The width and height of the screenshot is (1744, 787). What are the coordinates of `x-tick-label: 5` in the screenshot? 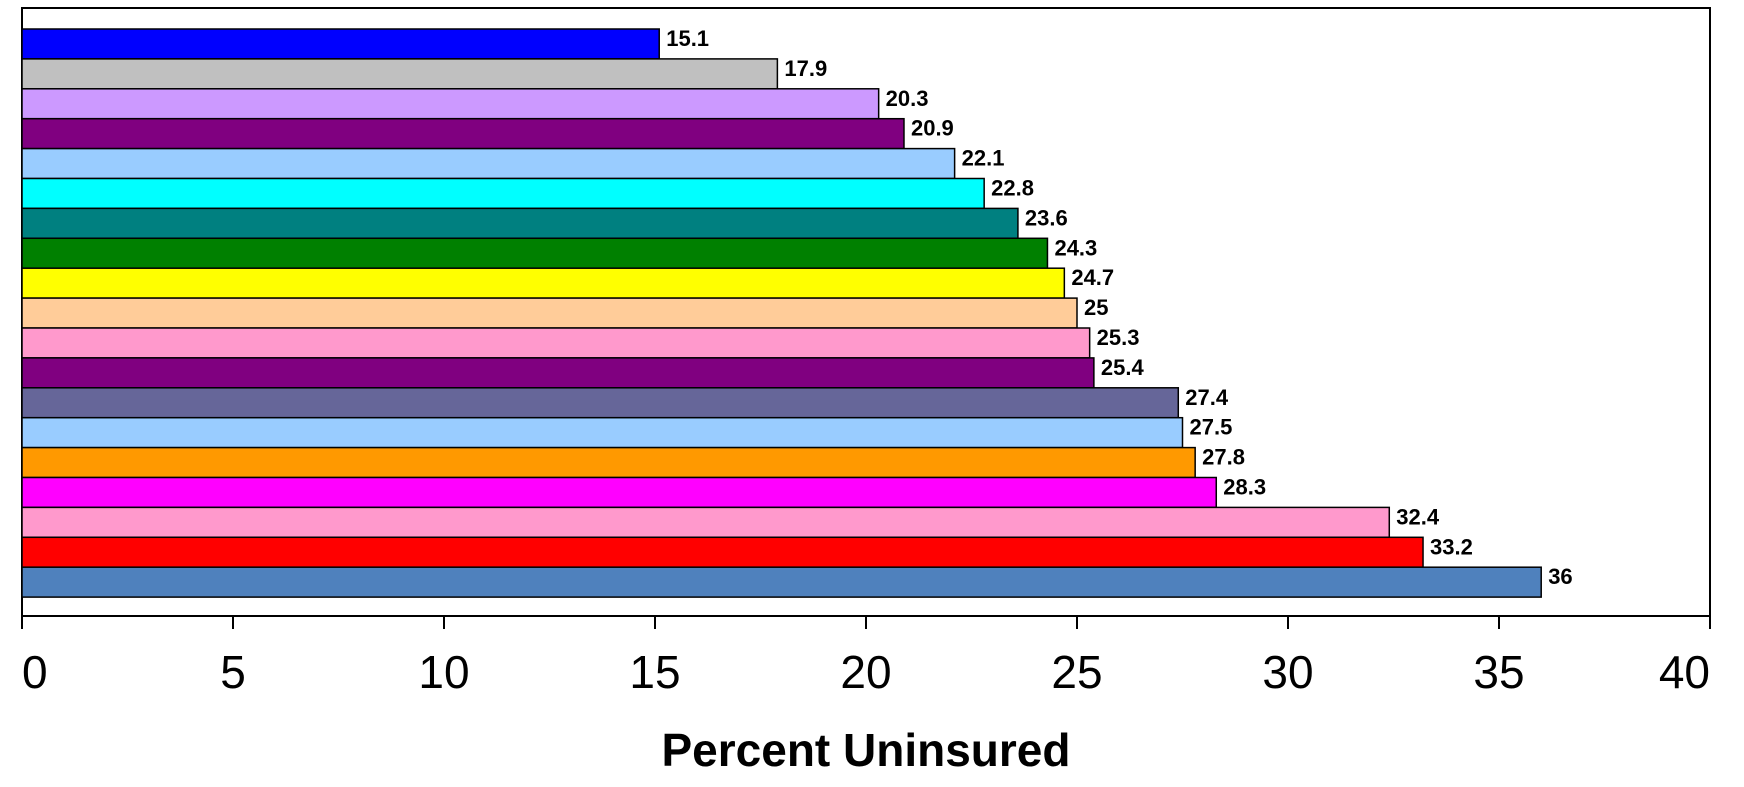 It's located at (233, 672).